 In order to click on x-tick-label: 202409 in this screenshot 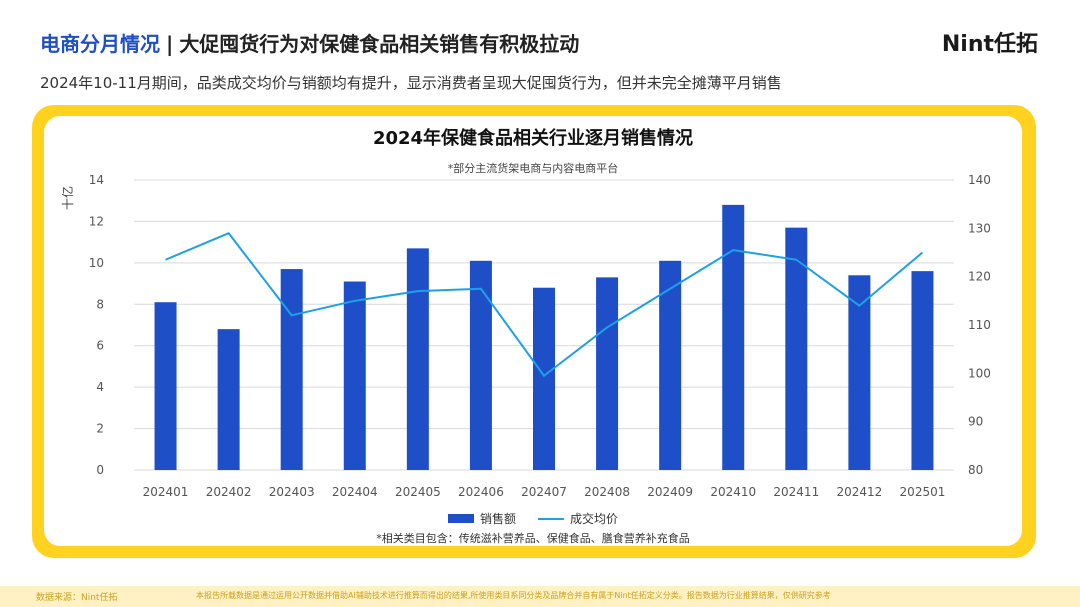, I will do `click(670, 492)`.